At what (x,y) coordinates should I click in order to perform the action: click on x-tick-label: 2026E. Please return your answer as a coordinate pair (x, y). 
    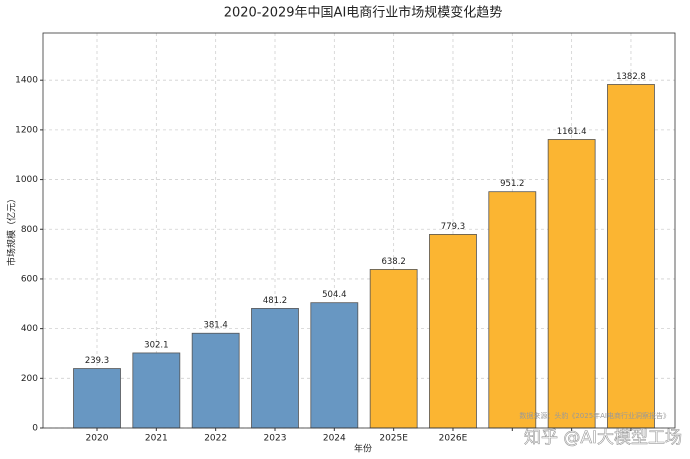
    Looking at the image, I should click on (453, 439).